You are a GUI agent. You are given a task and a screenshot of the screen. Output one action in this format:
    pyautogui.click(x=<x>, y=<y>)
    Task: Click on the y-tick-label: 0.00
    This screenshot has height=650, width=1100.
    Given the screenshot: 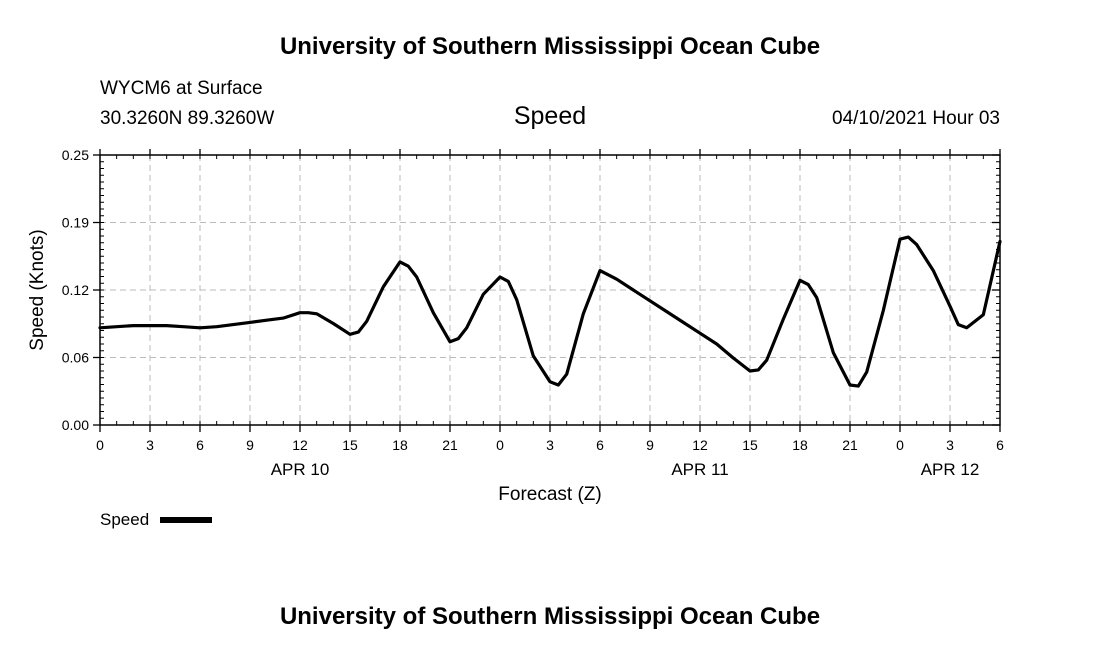 What is the action you would take?
    pyautogui.click(x=75, y=425)
    